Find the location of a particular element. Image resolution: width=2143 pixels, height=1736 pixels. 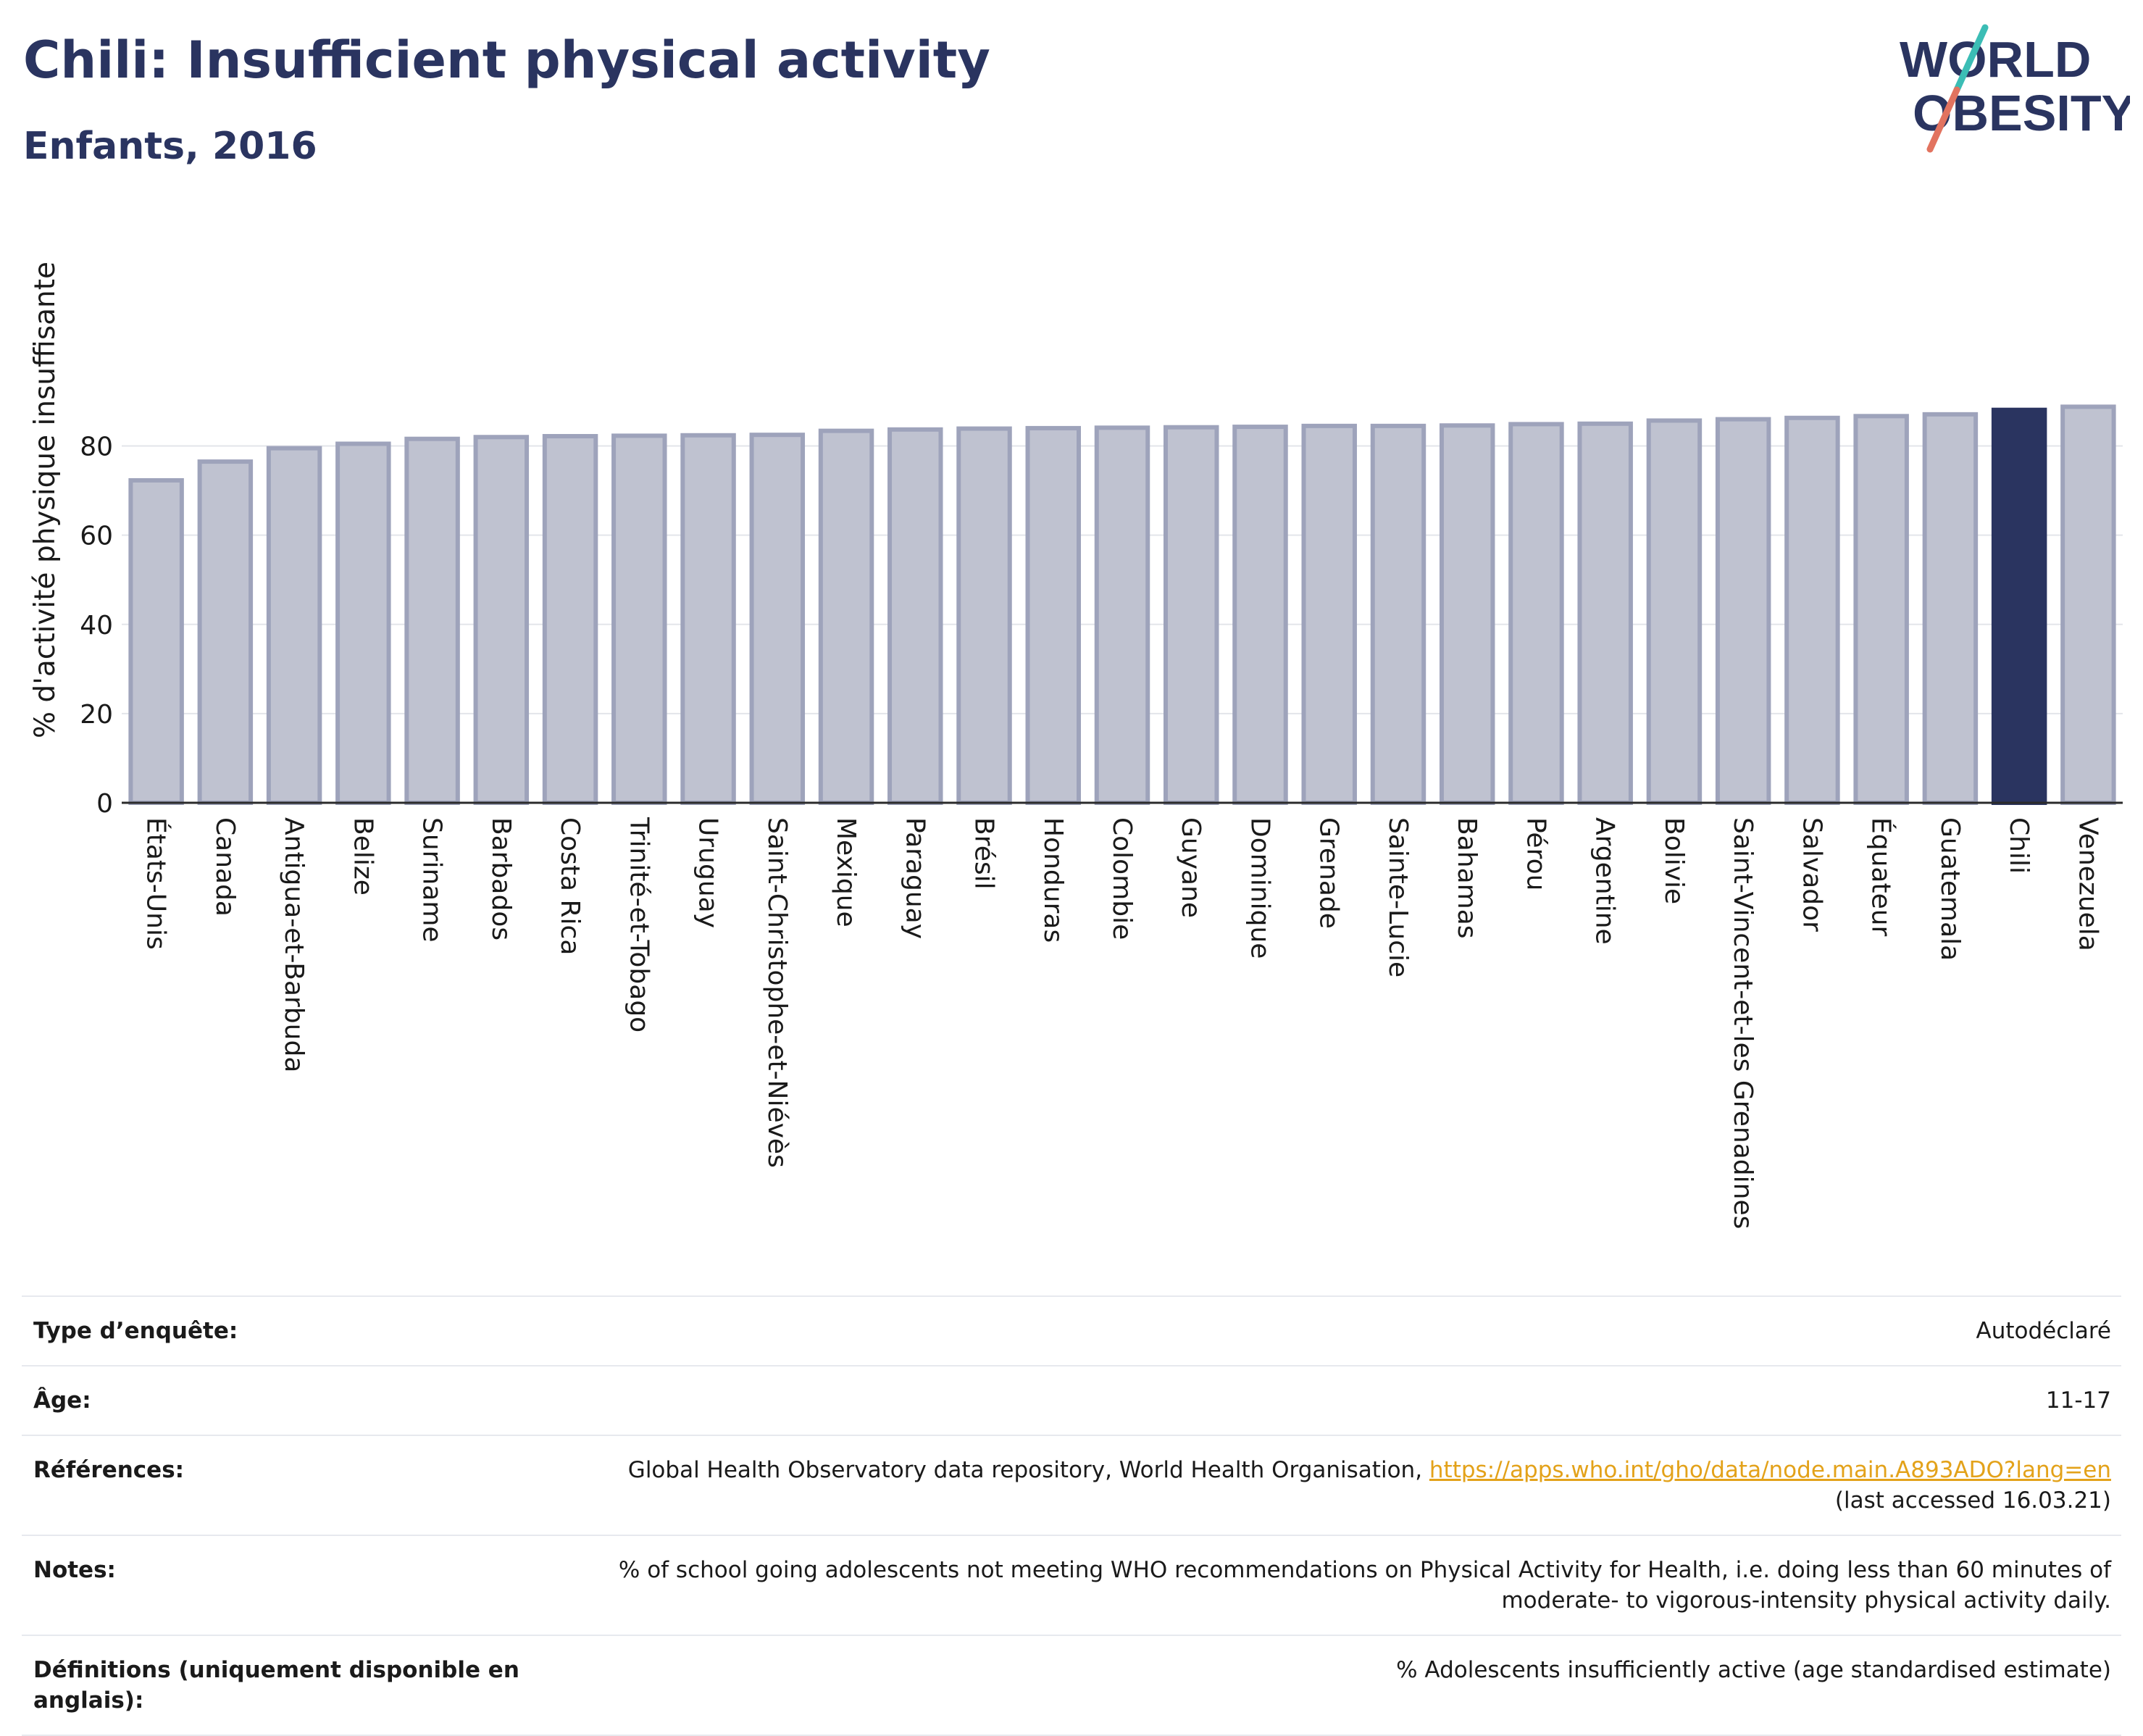

y-tick-label: 80 is located at coordinates (97, 448).